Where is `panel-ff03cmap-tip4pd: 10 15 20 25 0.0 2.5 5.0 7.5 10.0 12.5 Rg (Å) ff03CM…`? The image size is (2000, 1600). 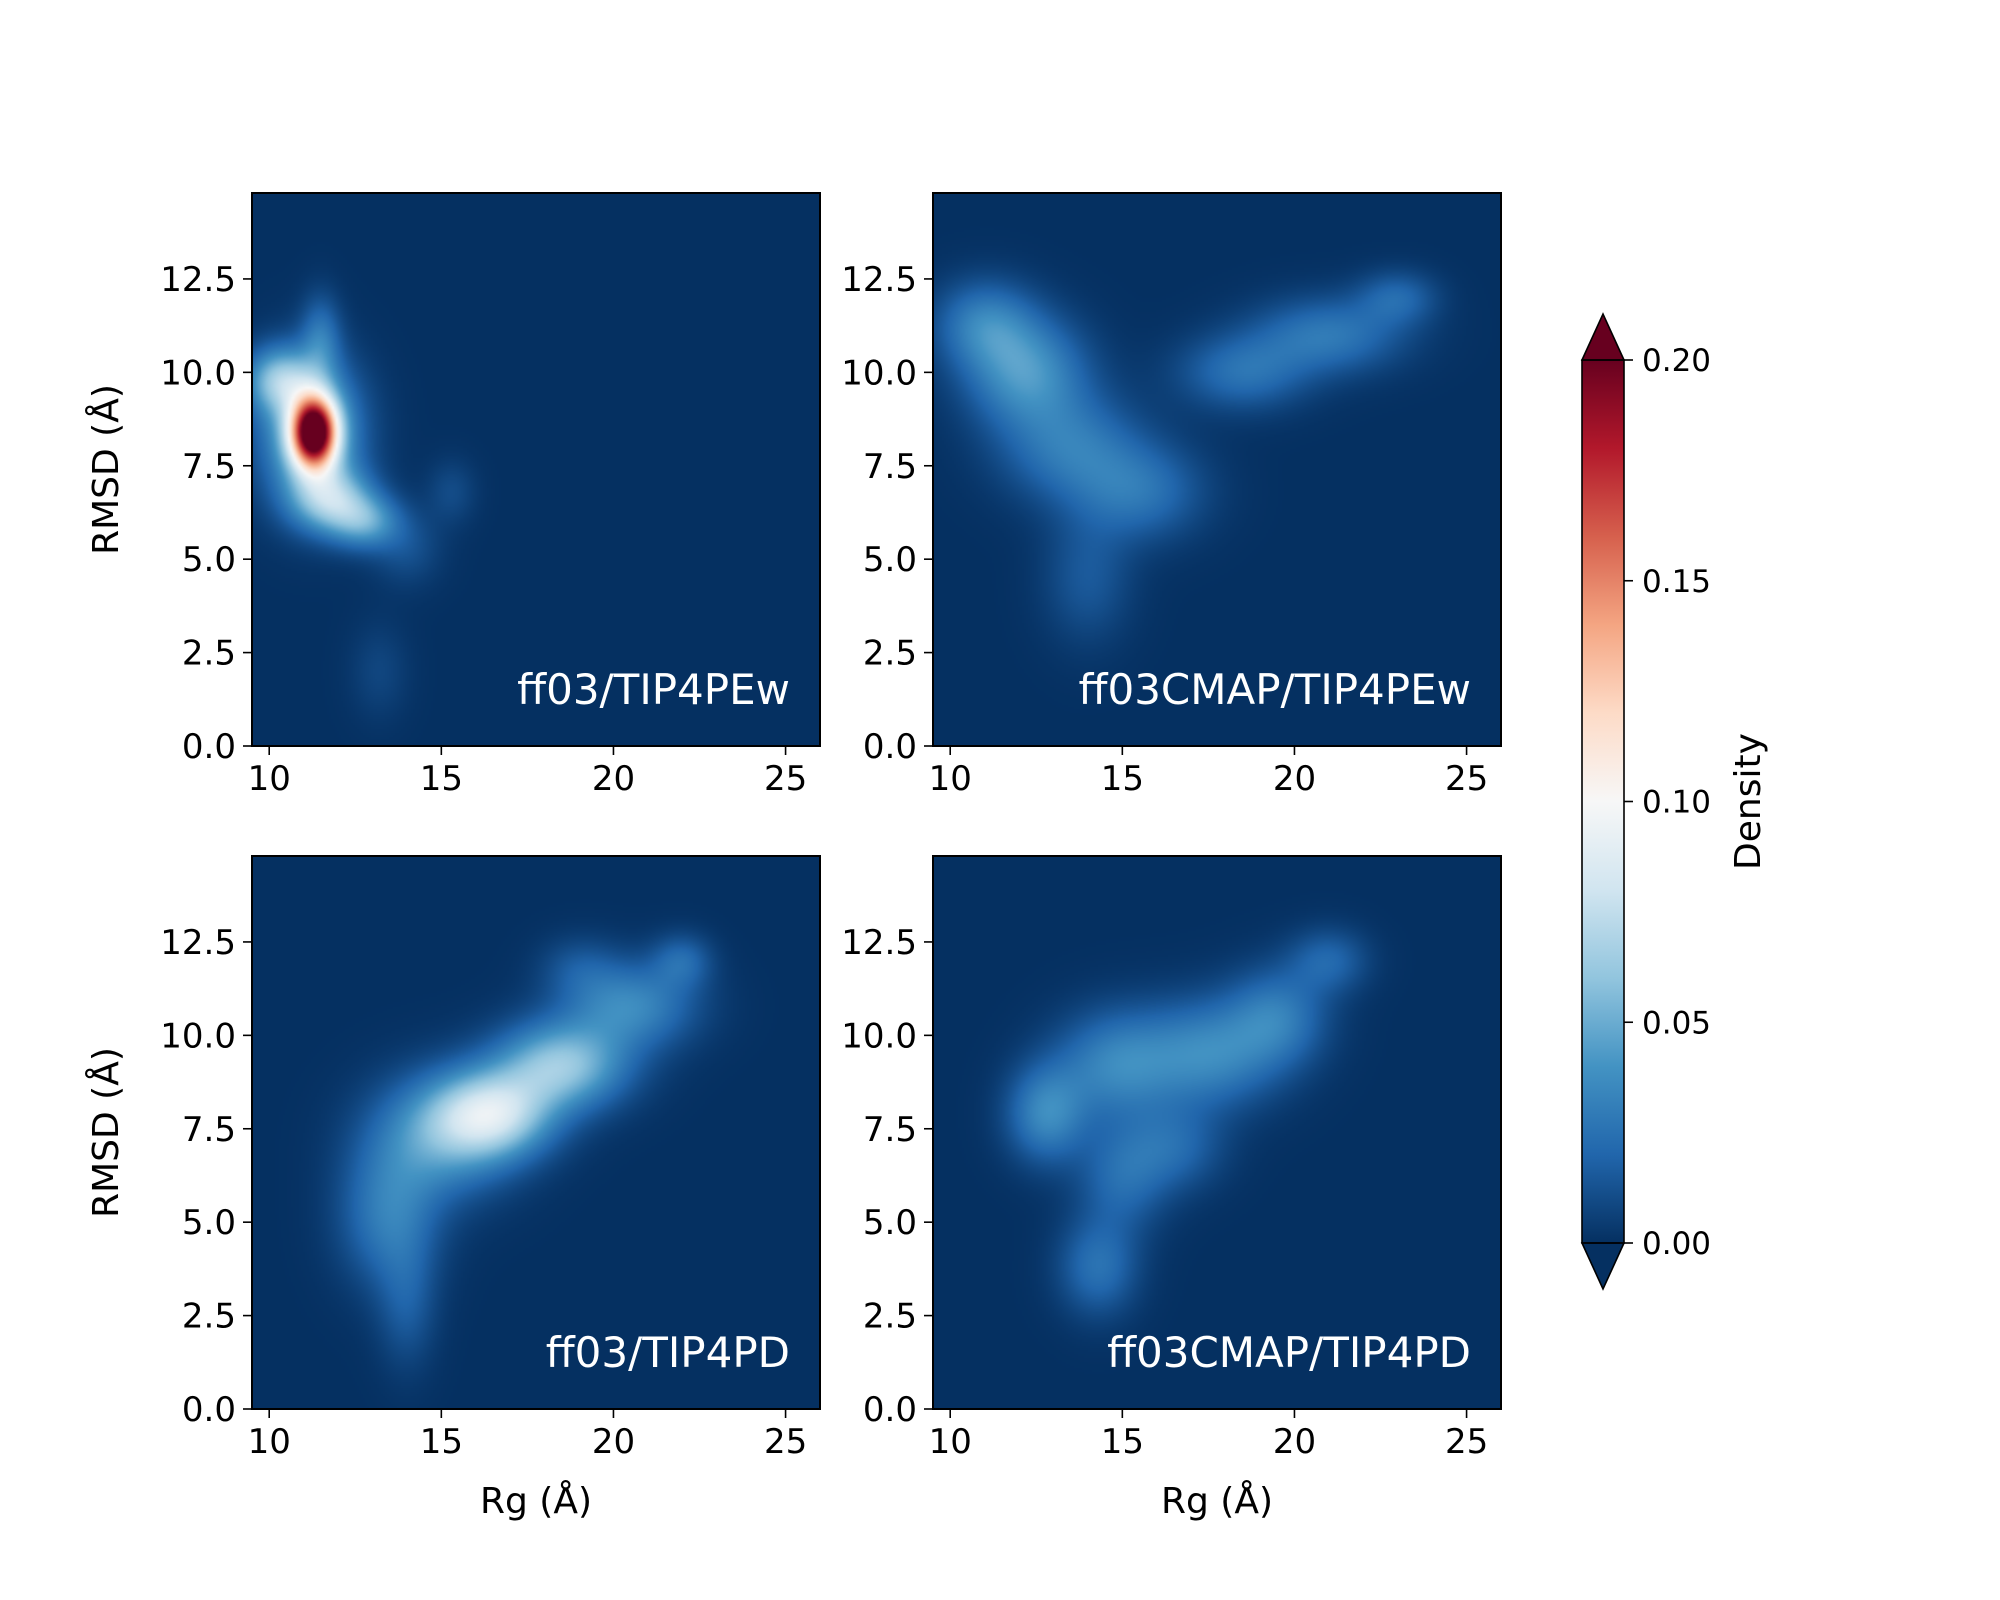
panel-ff03cmap-tip4pd: 10 15 20 25 0.0 2.5 5.0 7.5 10.0 12.5 Rg (Å) ff03CM… is located at coordinates (1171, 1188).